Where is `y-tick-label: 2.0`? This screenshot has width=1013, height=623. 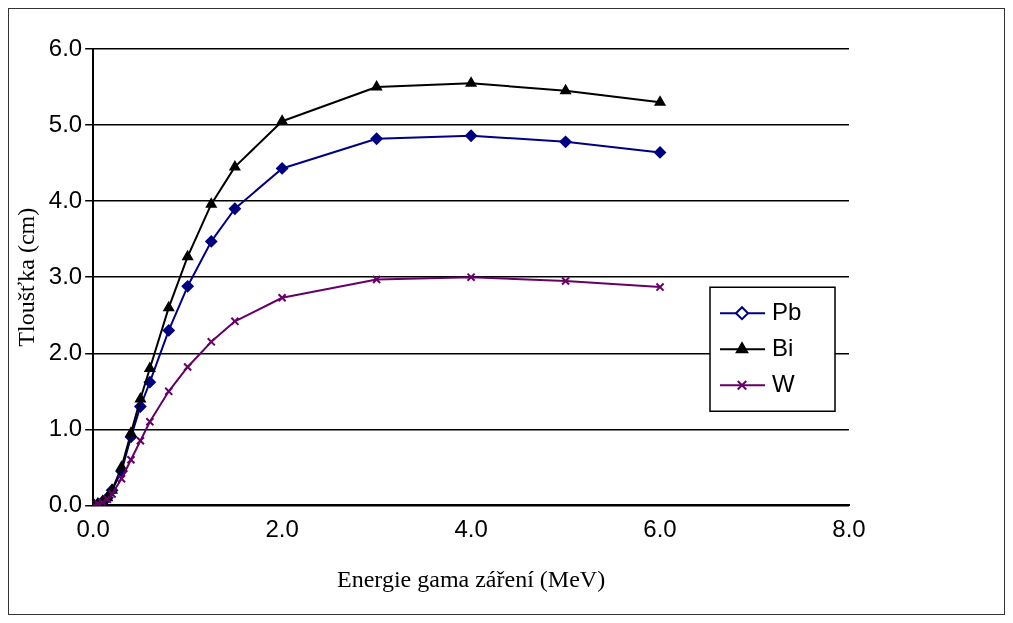 y-tick-label: 2.0 is located at coordinates (65, 351).